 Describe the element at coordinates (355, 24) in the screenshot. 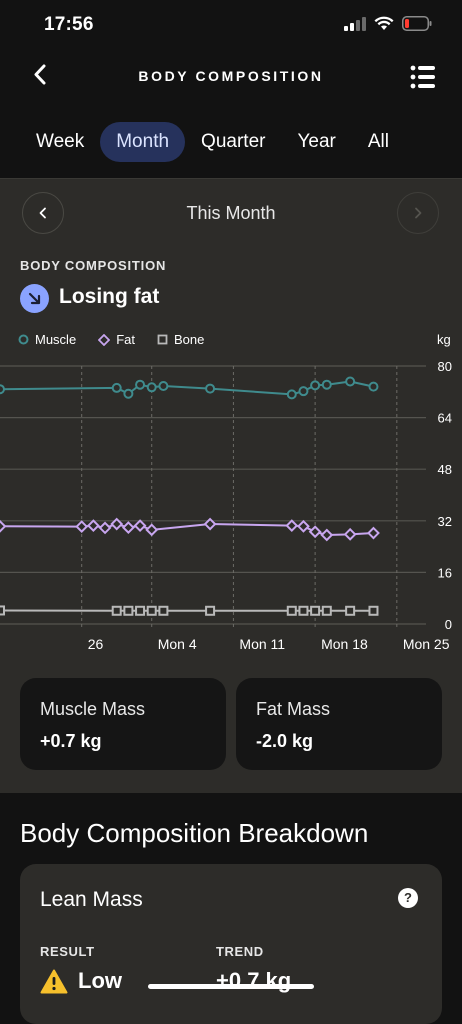

I see `signal-icon` at that location.